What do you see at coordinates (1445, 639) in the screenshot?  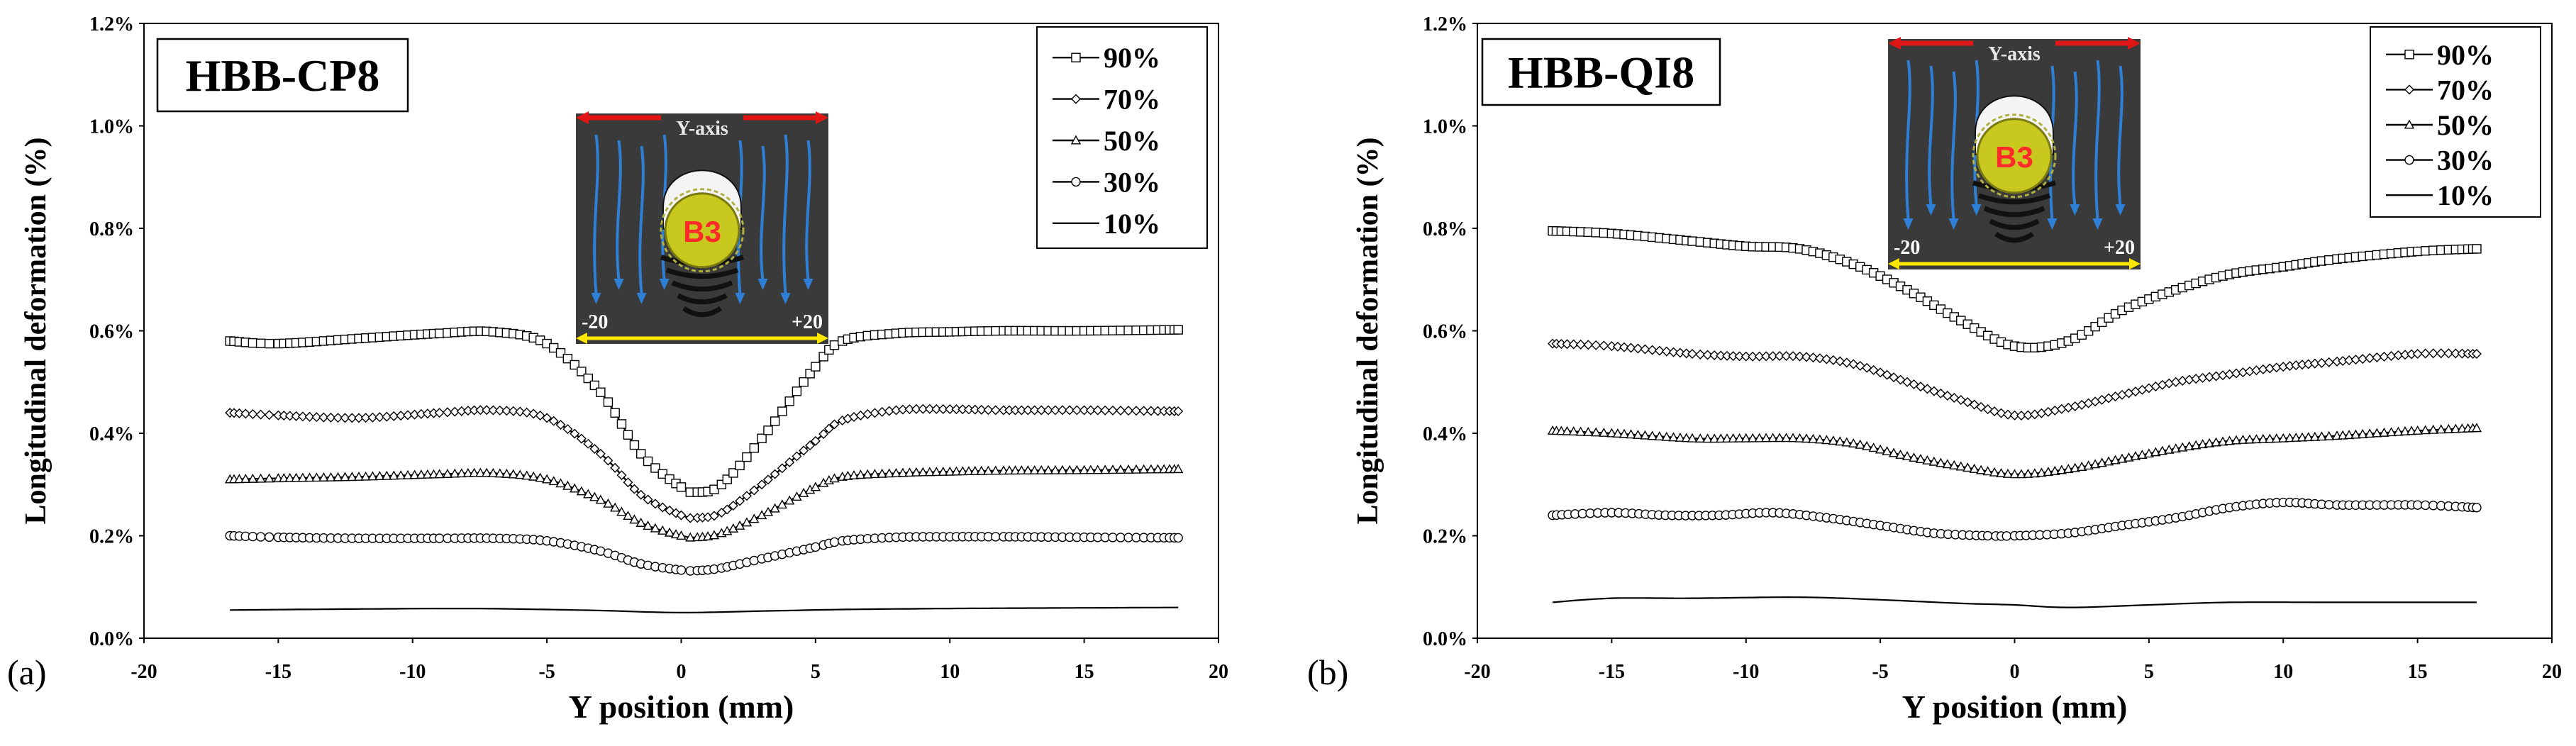 I see `y-tick-label: 0.0%` at bounding box center [1445, 639].